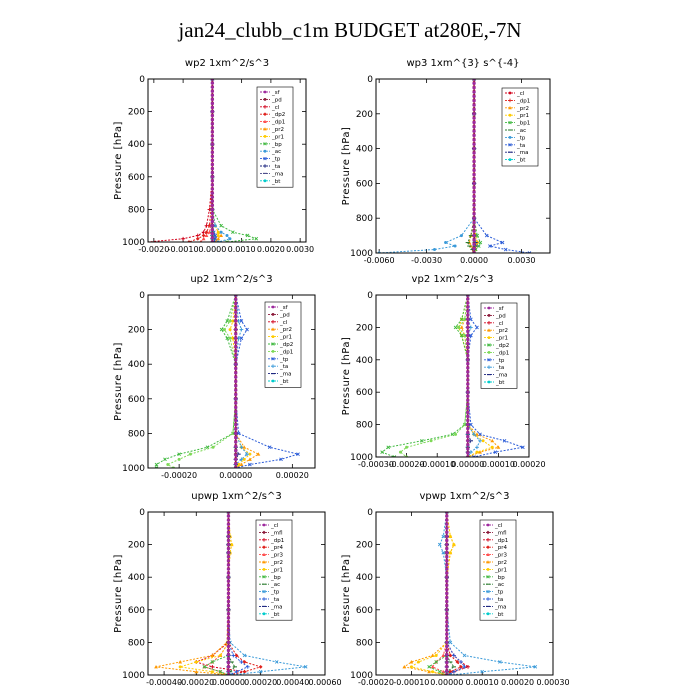 The image size is (700, 700). I want to click on legend-label: _dp1, so click(278, 123).